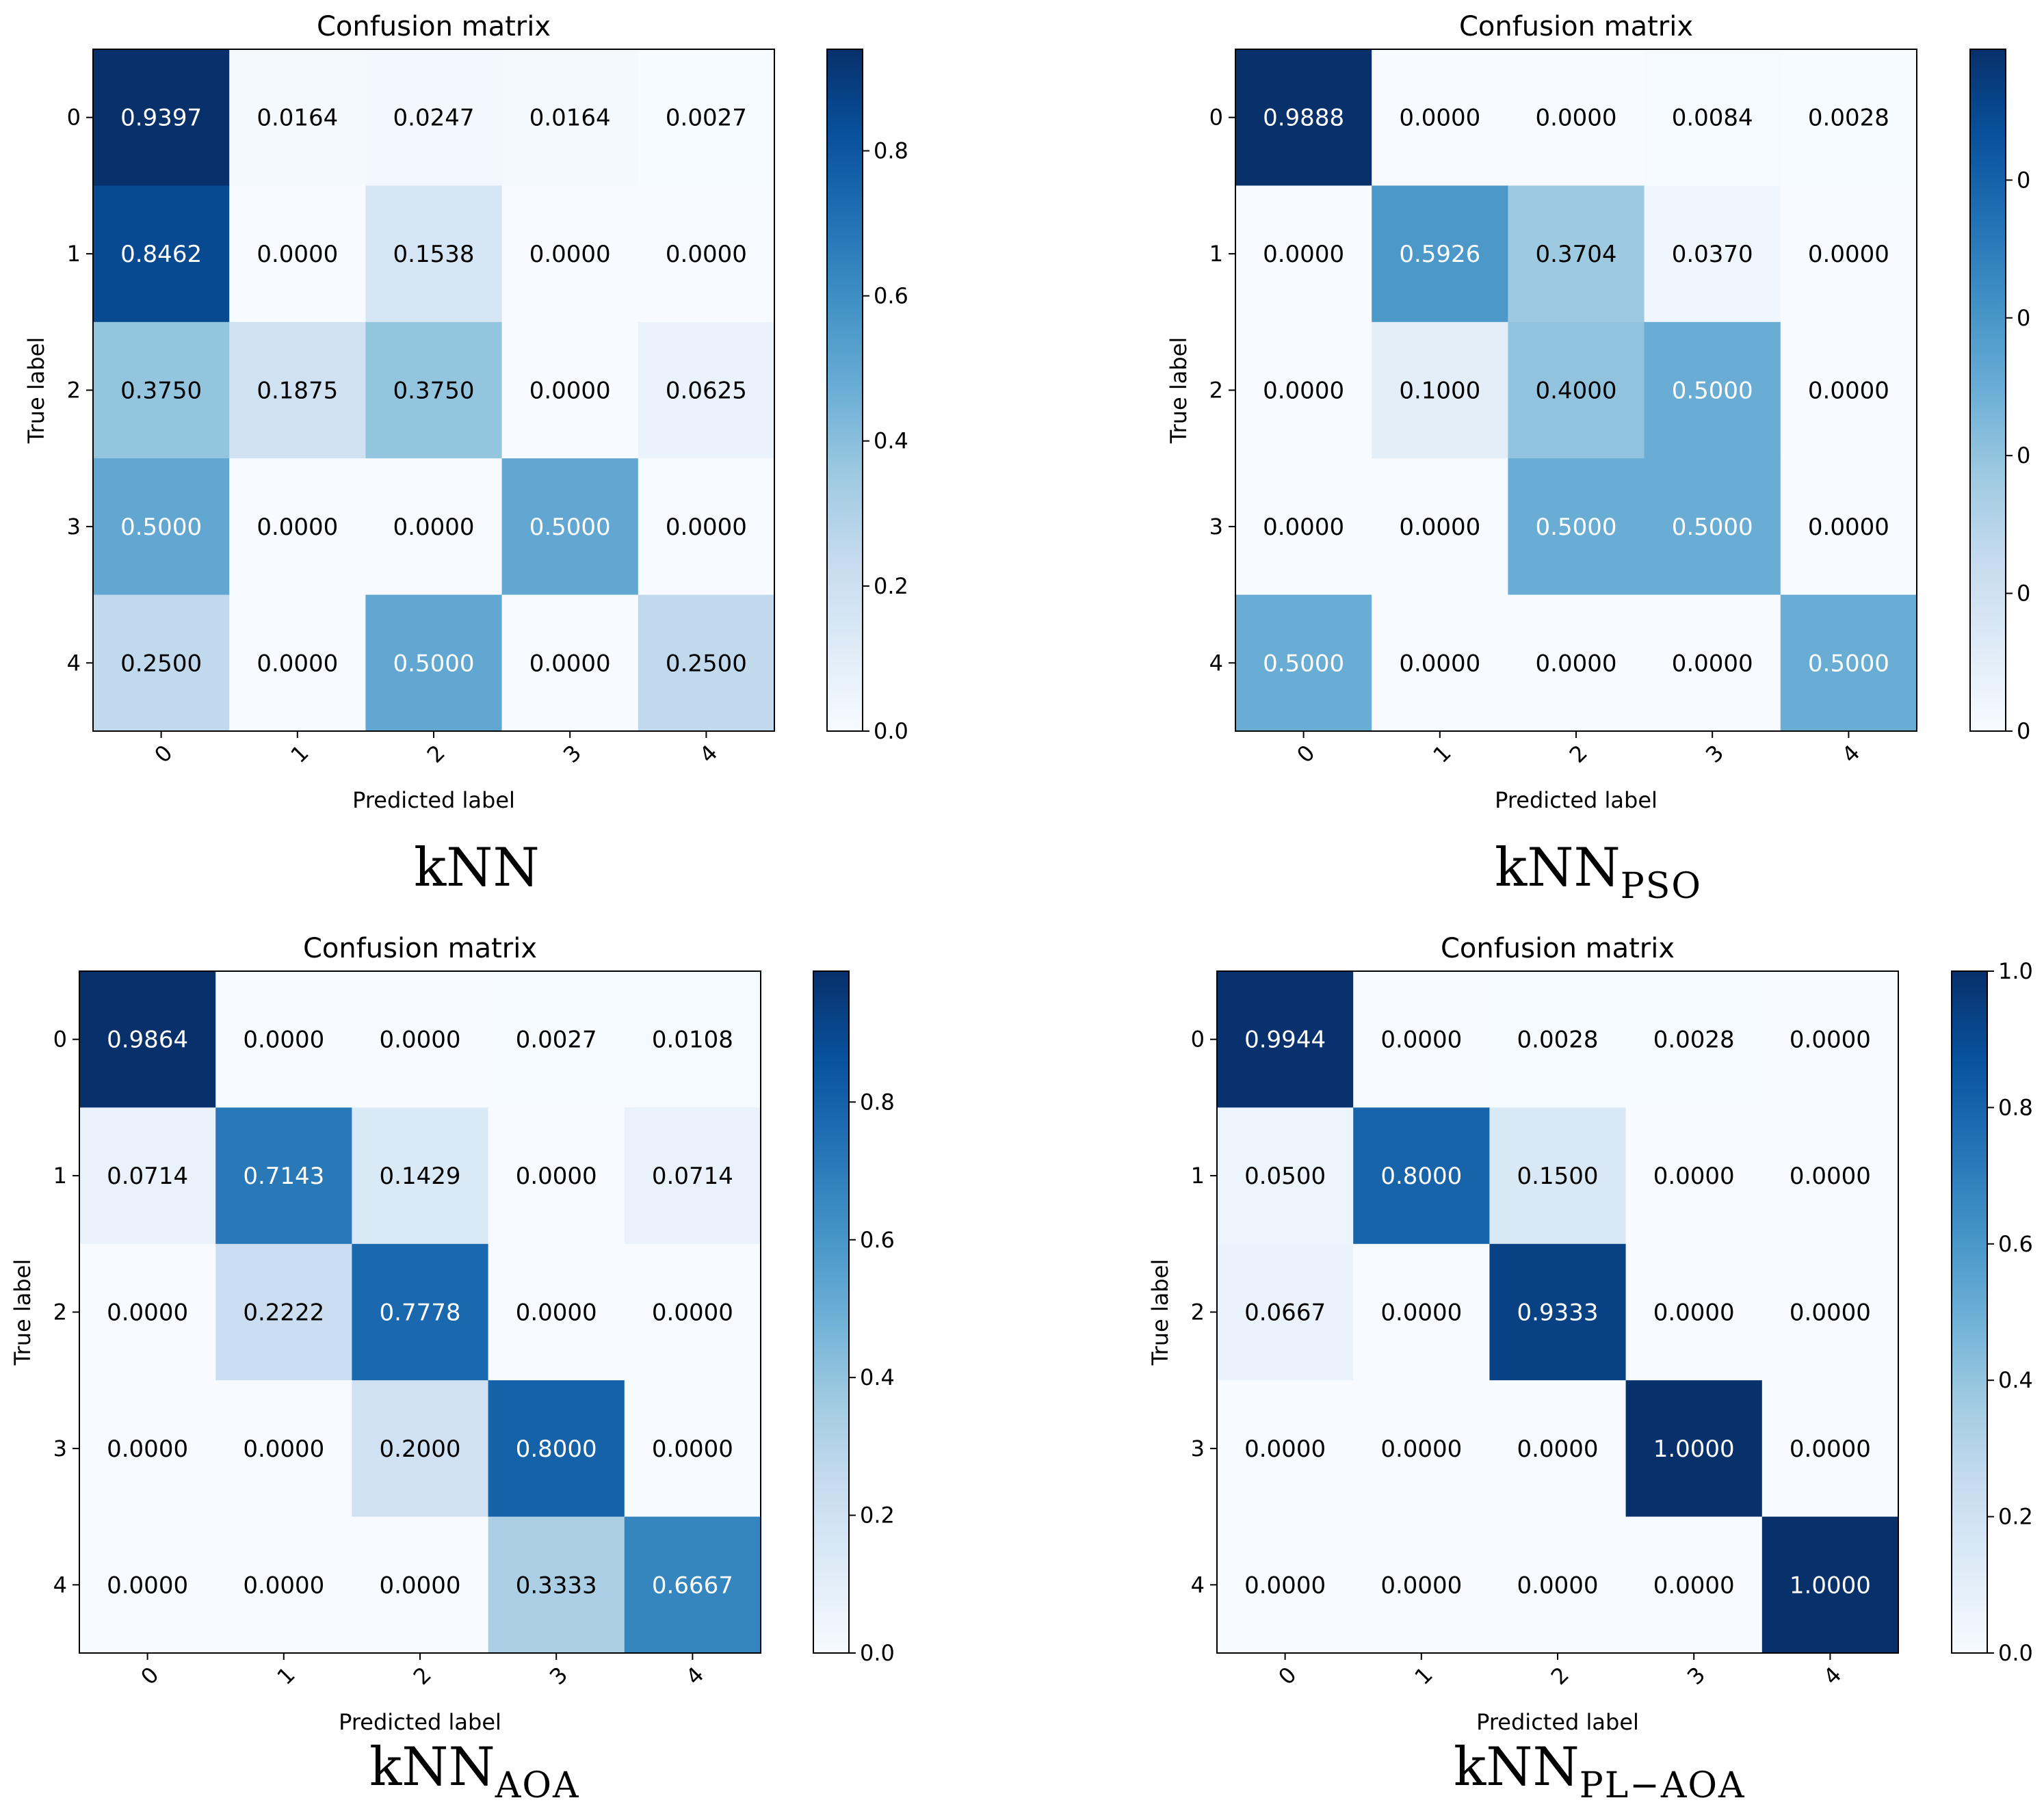  I want to click on cell-value-label: 0.8000, so click(1421, 1176).